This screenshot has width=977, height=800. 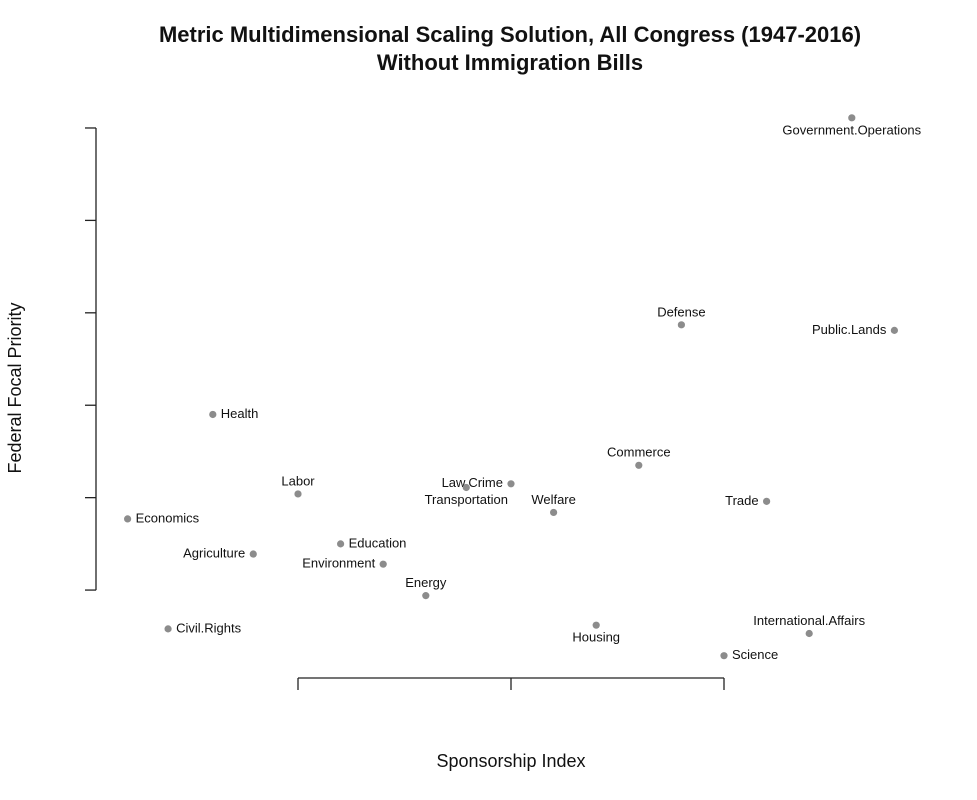 I want to click on point-label: Transportation, so click(x=466, y=499).